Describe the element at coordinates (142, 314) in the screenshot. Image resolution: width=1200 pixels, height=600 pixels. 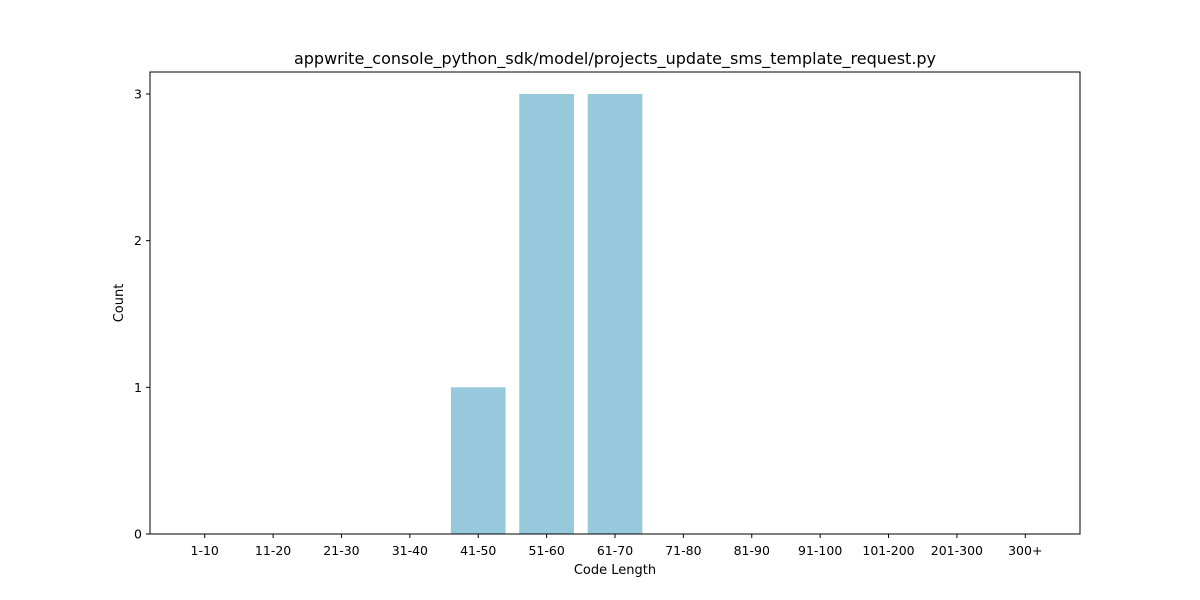
I see `y-axis: 0 1 2 3` at that location.